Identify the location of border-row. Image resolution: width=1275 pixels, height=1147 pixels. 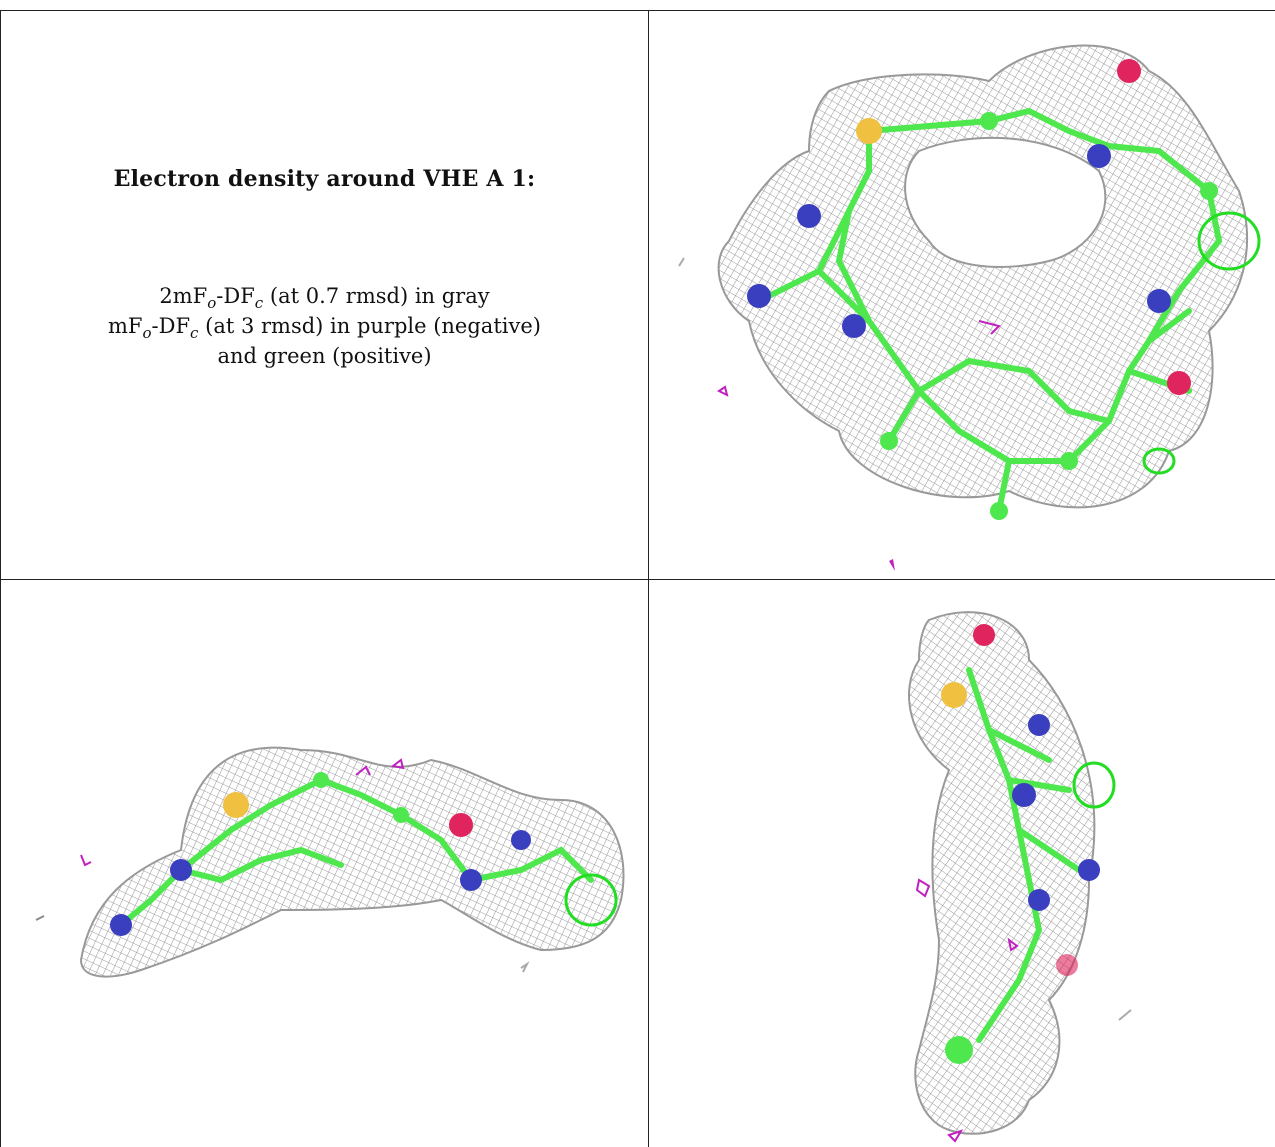
(637, 579).